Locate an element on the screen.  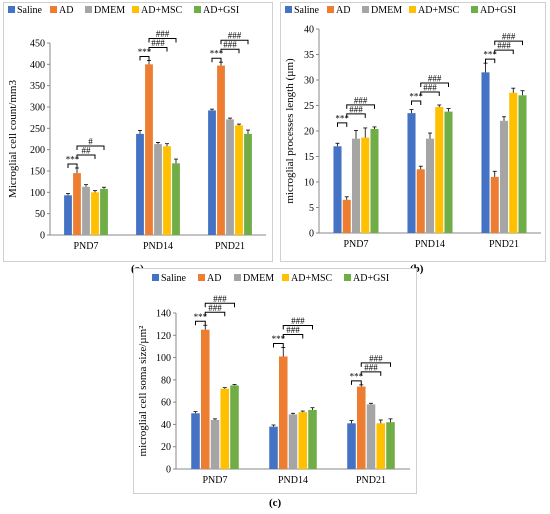
y-tick-label: 140 is located at coordinates (163, 314).